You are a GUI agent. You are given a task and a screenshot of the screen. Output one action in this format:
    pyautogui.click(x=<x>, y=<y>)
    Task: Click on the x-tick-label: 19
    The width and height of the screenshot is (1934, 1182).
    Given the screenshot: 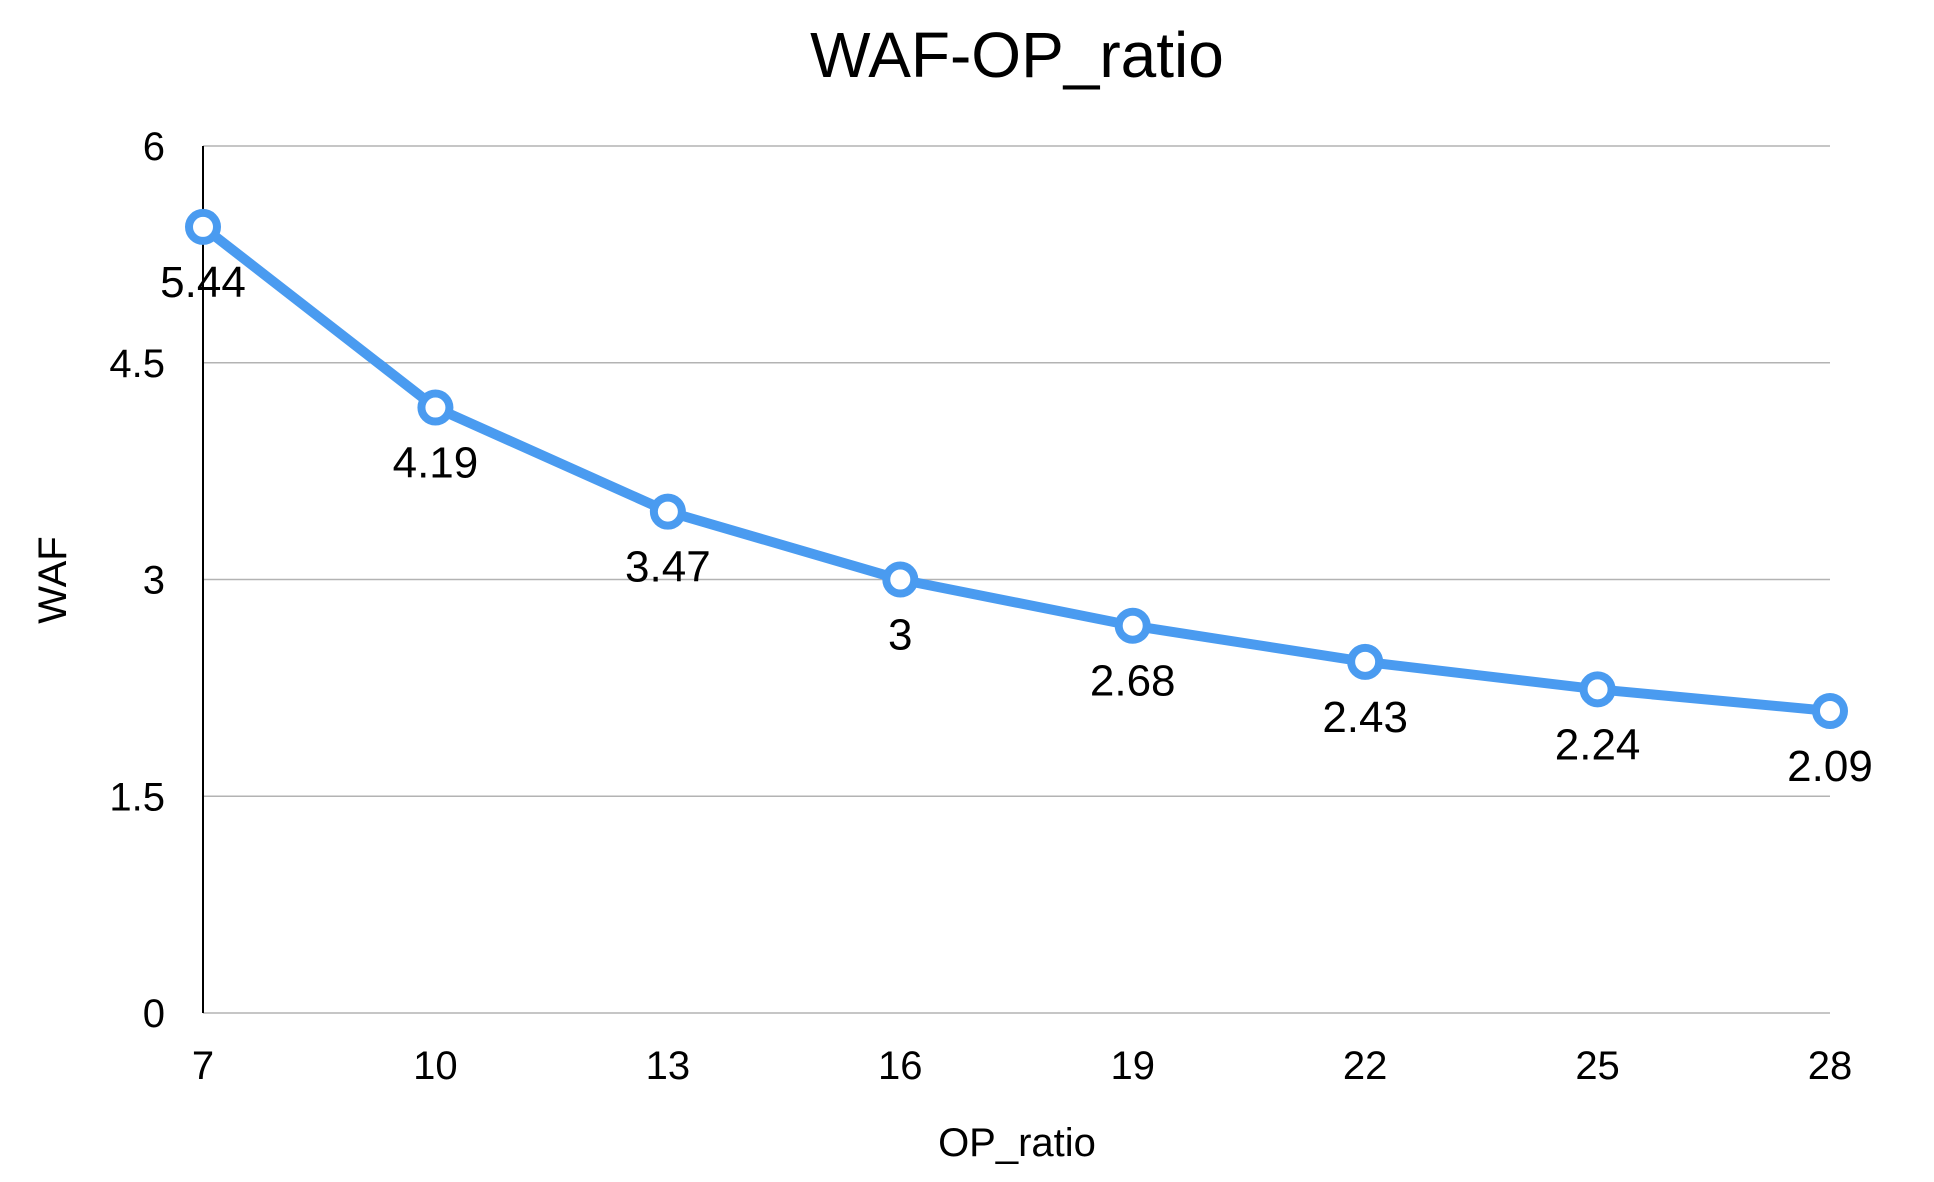 What is the action you would take?
    pyautogui.click(x=1132, y=1066)
    